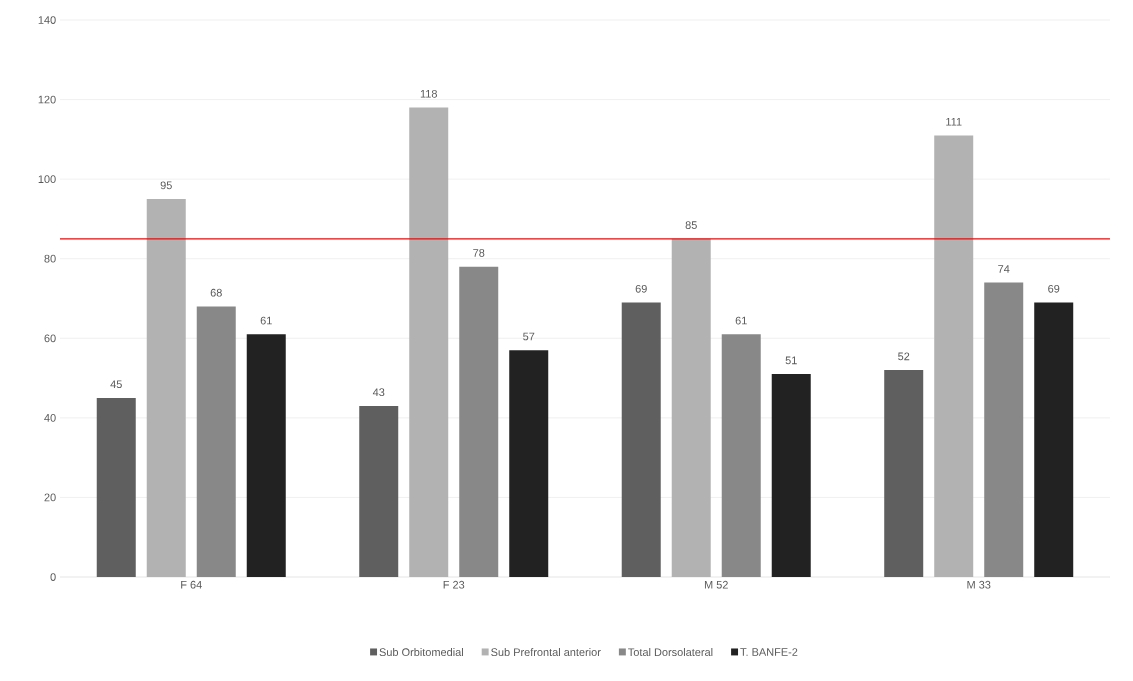 This screenshot has width=1133, height=681. What do you see at coordinates (116, 384) in the screenshot?
I see `data-label: 45` at bounding box center [116, 384].